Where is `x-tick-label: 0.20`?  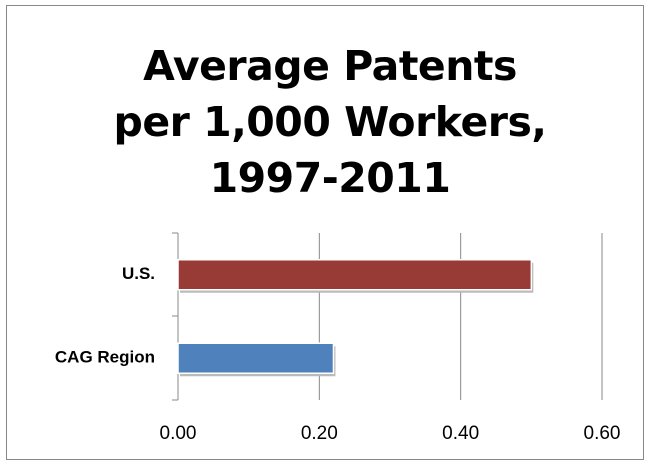 x-tick-label: 0.20 is located at coordinates (319, 433).